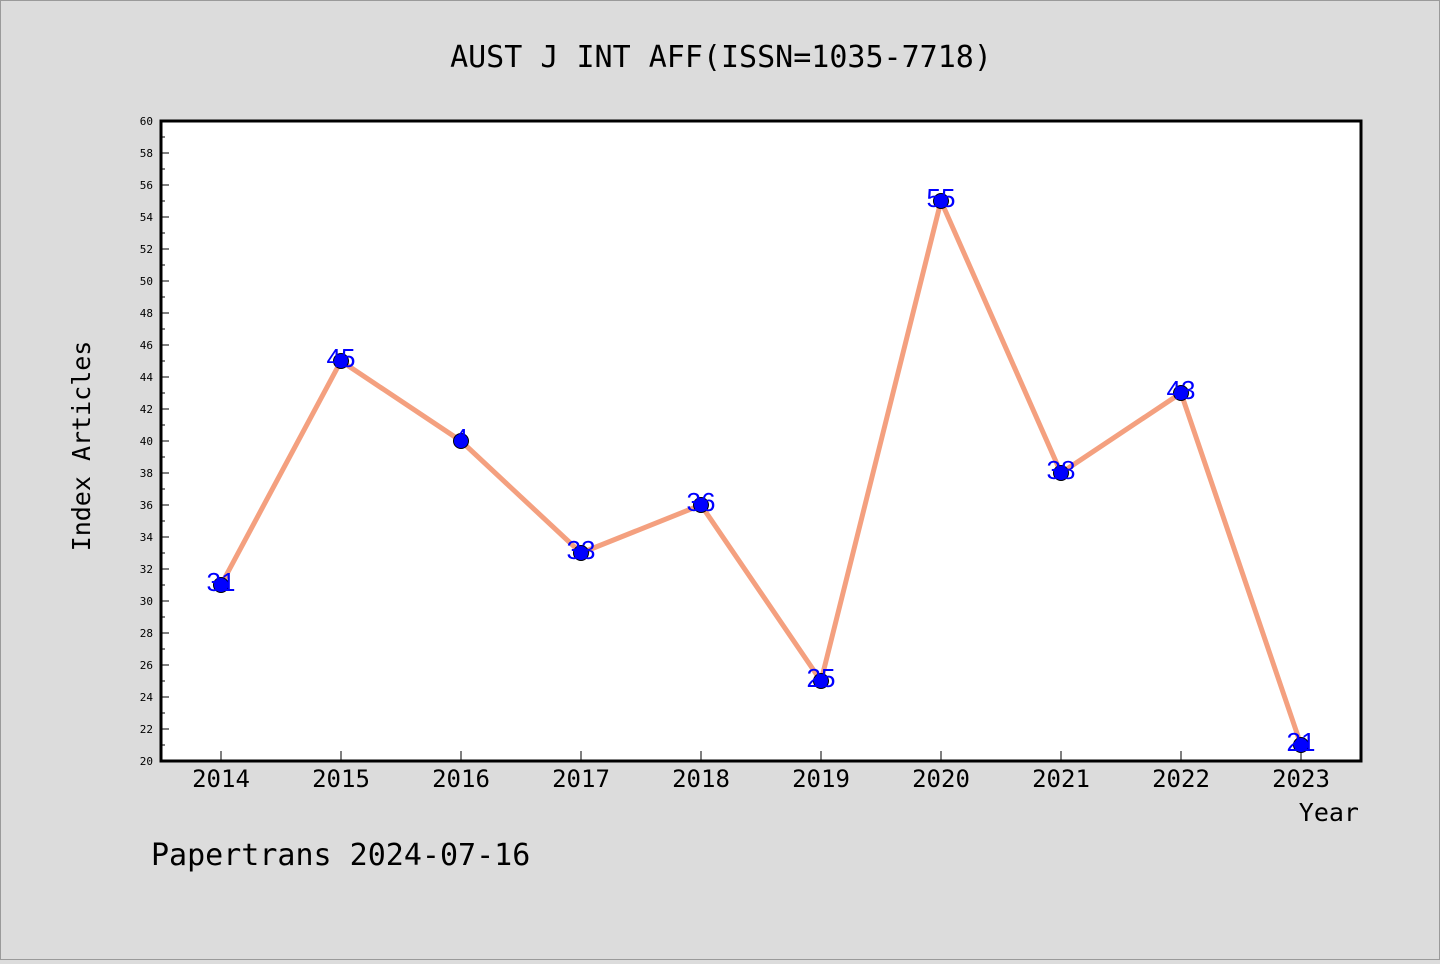 Image resolution: width=1440 pixels, height=964 pixels. Describe the element at coordinates (941, 779) in the screenshot. I see `x-tick-label: 2020` at that location.